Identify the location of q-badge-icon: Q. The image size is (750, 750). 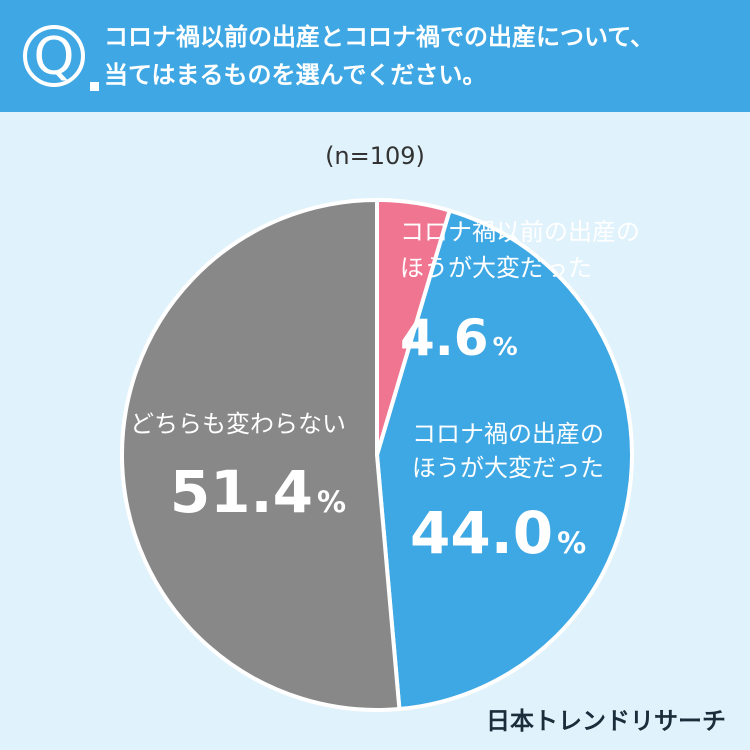
(61, 58).